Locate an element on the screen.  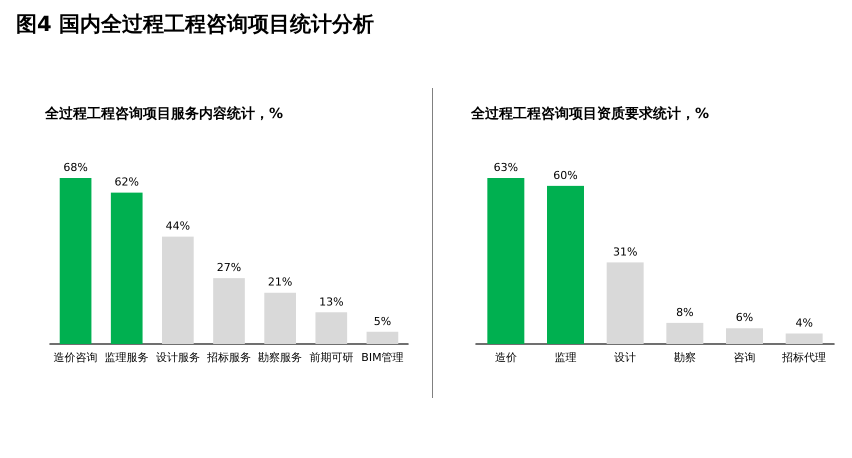
data-label: 21% is located at coordinates (280, 282).